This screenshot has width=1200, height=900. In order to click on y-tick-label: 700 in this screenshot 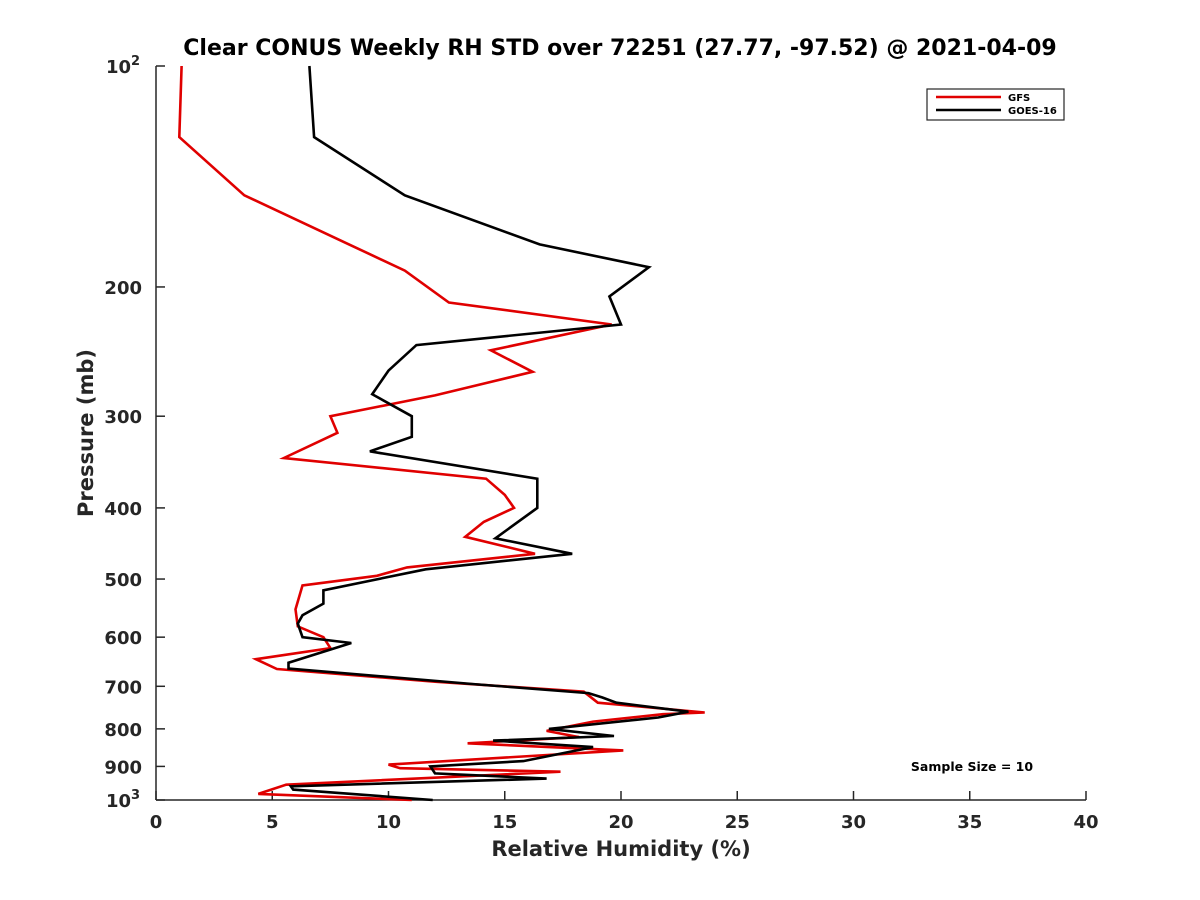, I will do `click(123, 687)`.